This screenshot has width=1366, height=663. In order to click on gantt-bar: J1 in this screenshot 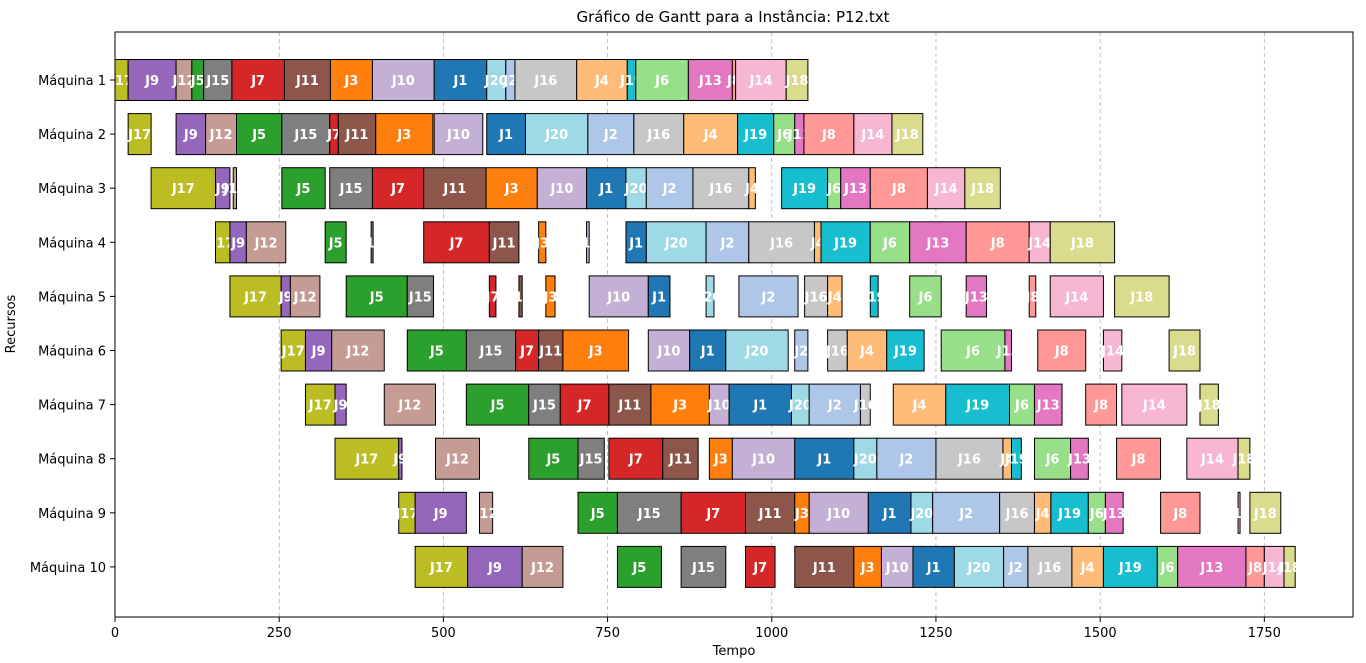, I will do `click(824, 458)`.